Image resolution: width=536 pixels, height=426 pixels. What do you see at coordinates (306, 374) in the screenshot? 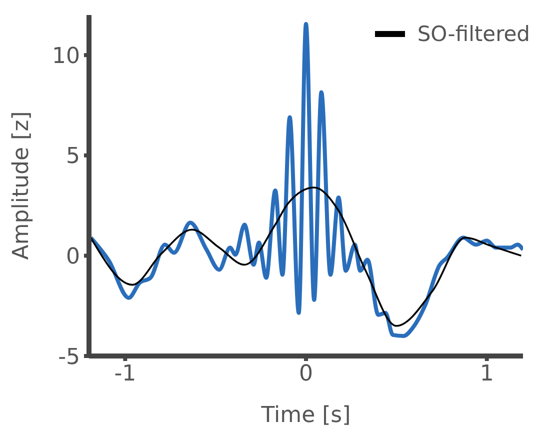
I see `x-tick-label: 0` at bounding box center [306, 374].